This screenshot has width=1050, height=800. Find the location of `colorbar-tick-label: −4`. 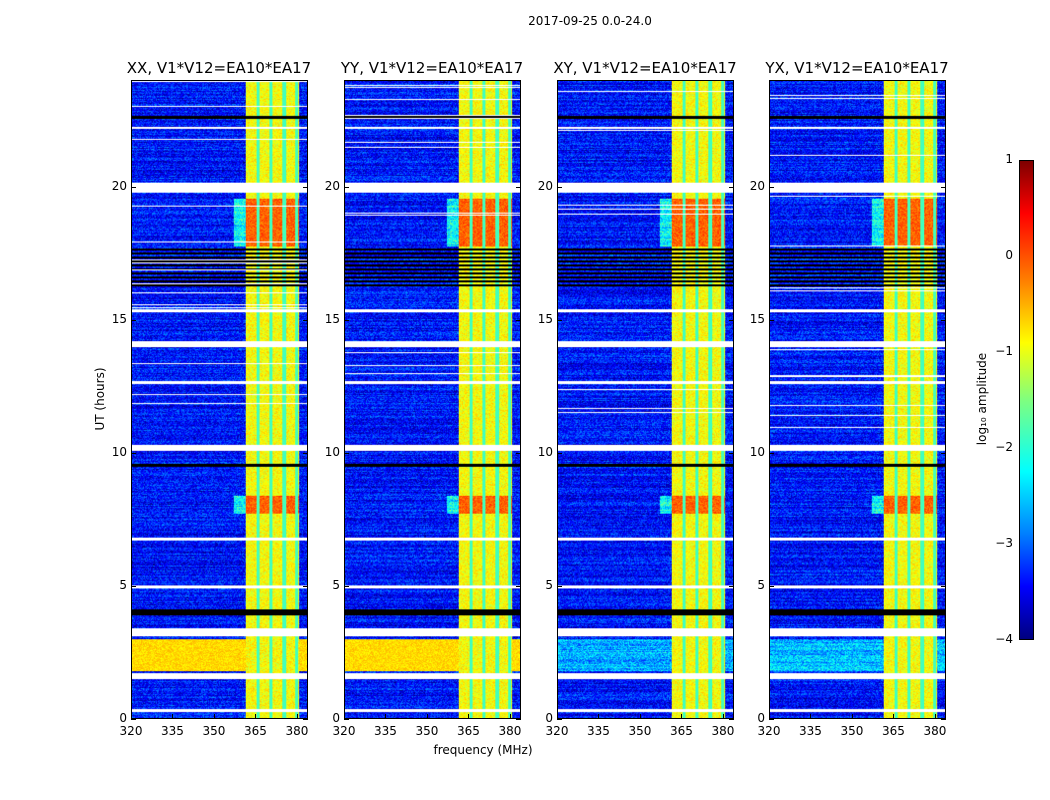

colorbar-tick-label: −4 is located at coordinates (1004, 639).